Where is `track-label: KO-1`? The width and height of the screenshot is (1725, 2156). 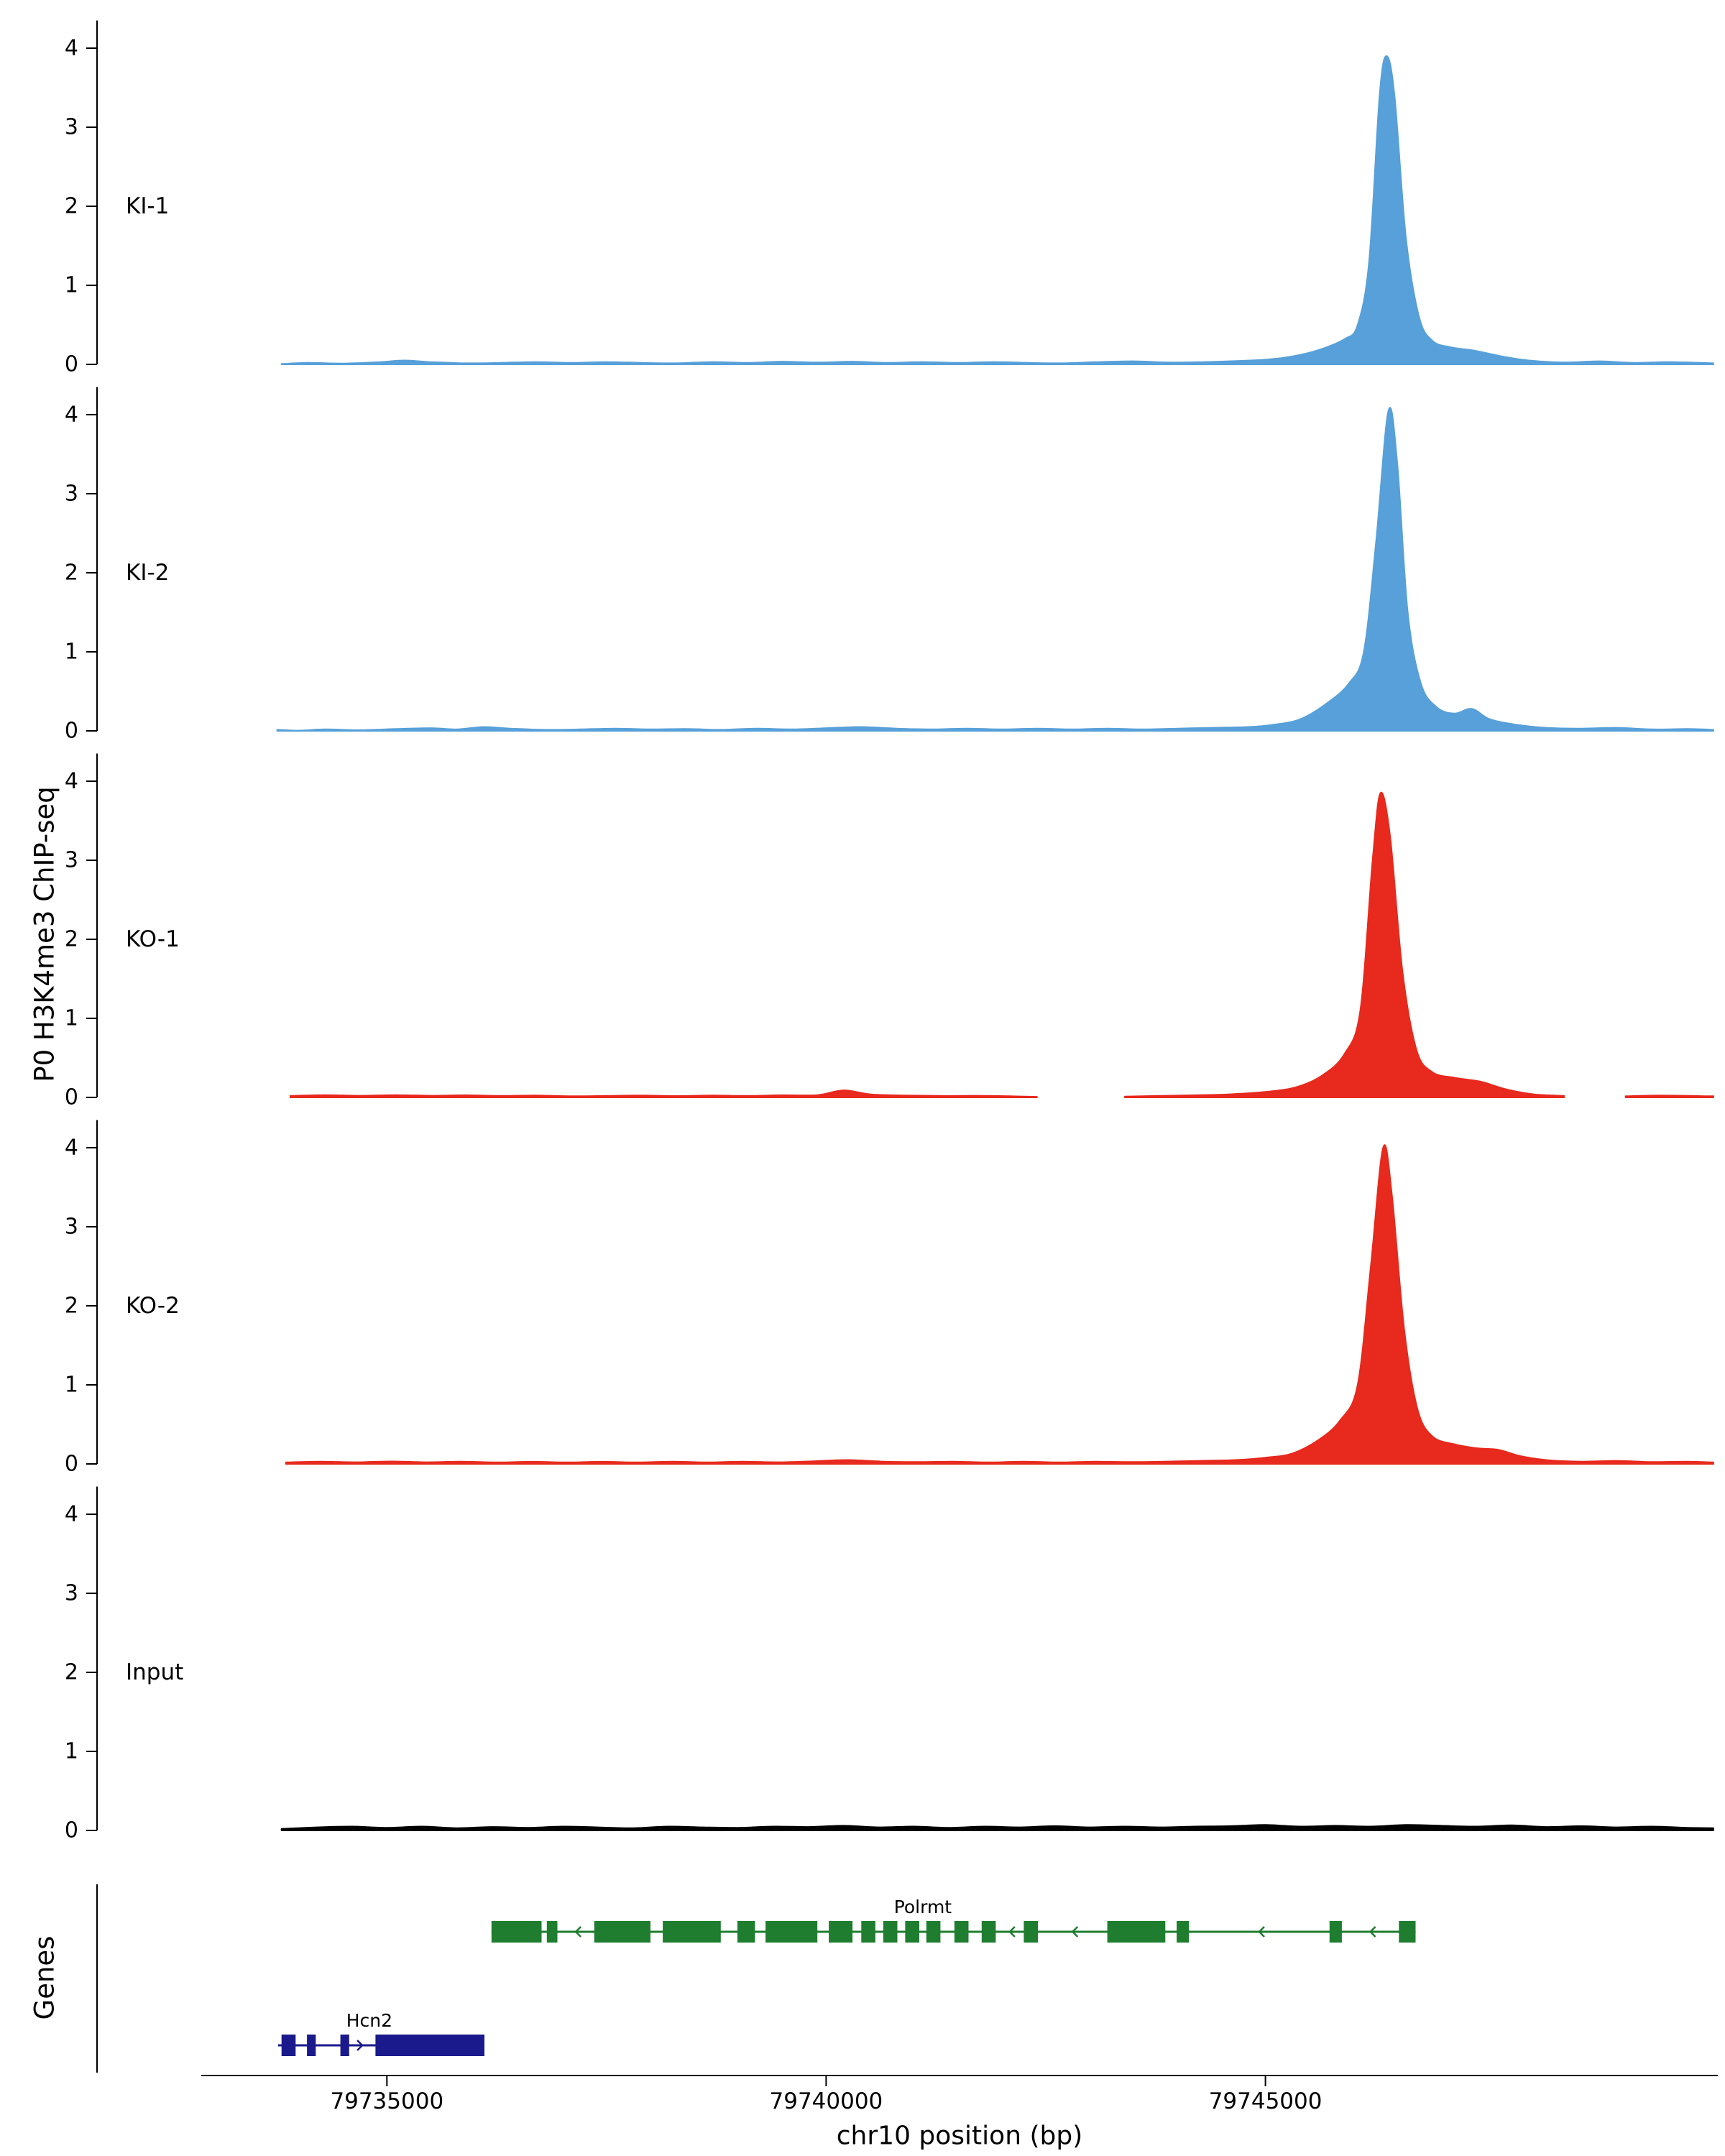
track-label: KO-1 is located at coordinates (153, 939).